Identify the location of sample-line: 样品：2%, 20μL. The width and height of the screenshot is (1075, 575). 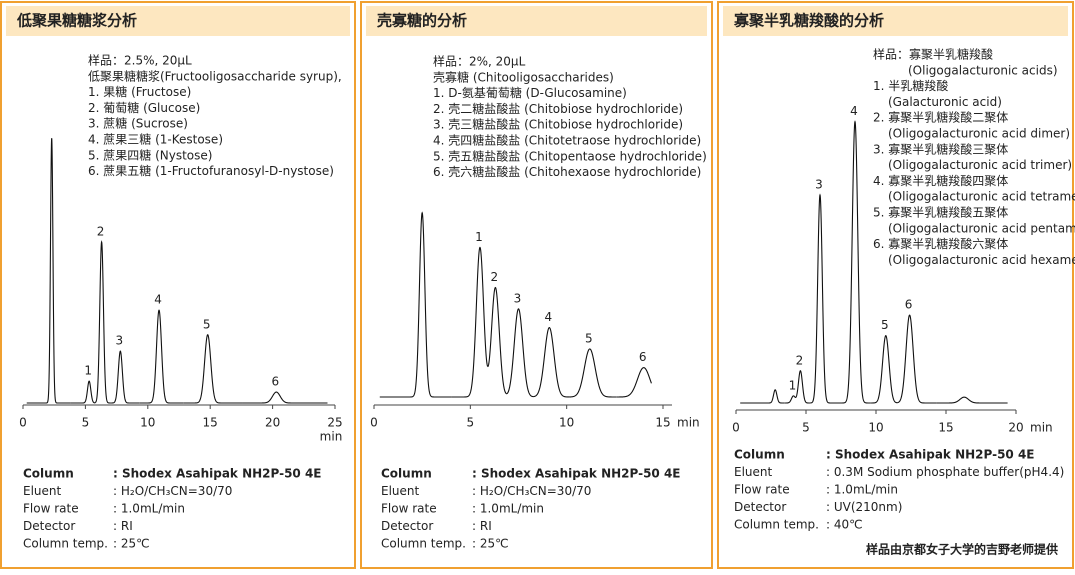
(479, 61).